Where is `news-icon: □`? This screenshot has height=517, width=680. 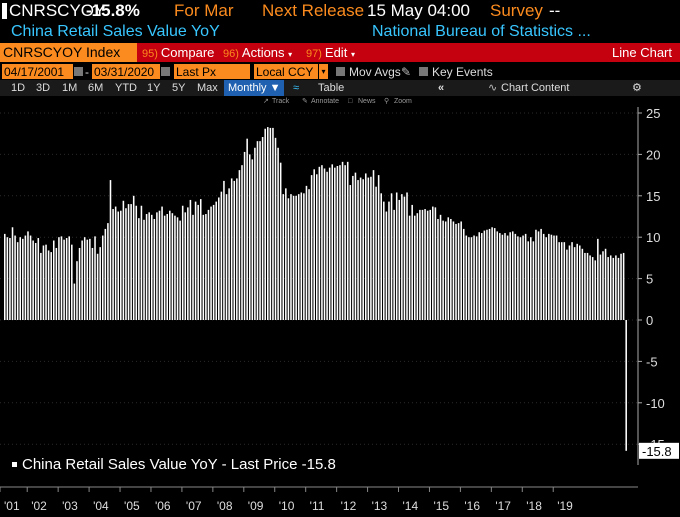 news-icon: □ is located at coordinates (350, 101).